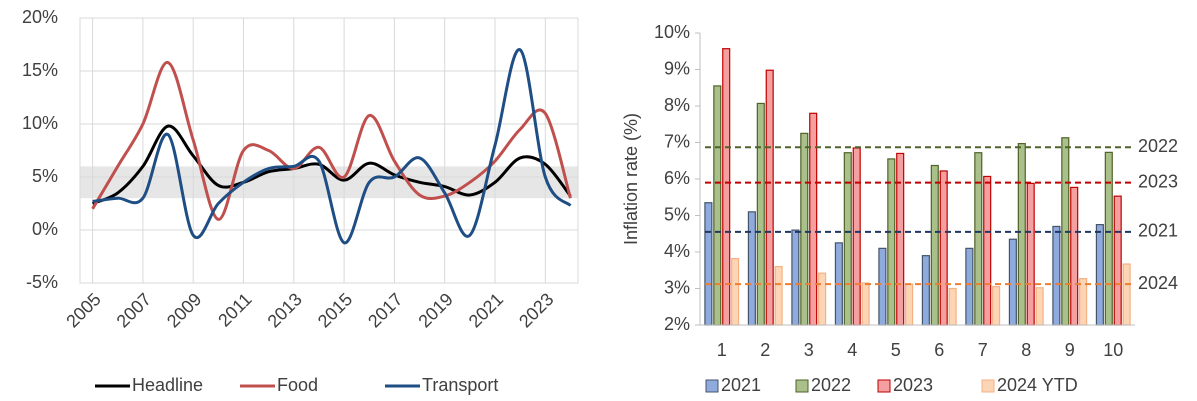 The width and height of the screenshot is (1197, 401). What do you see at coordinates (83, 310) in the screenshot?
I see `x-tick-label: 2005` at bounding box center [83, 310].